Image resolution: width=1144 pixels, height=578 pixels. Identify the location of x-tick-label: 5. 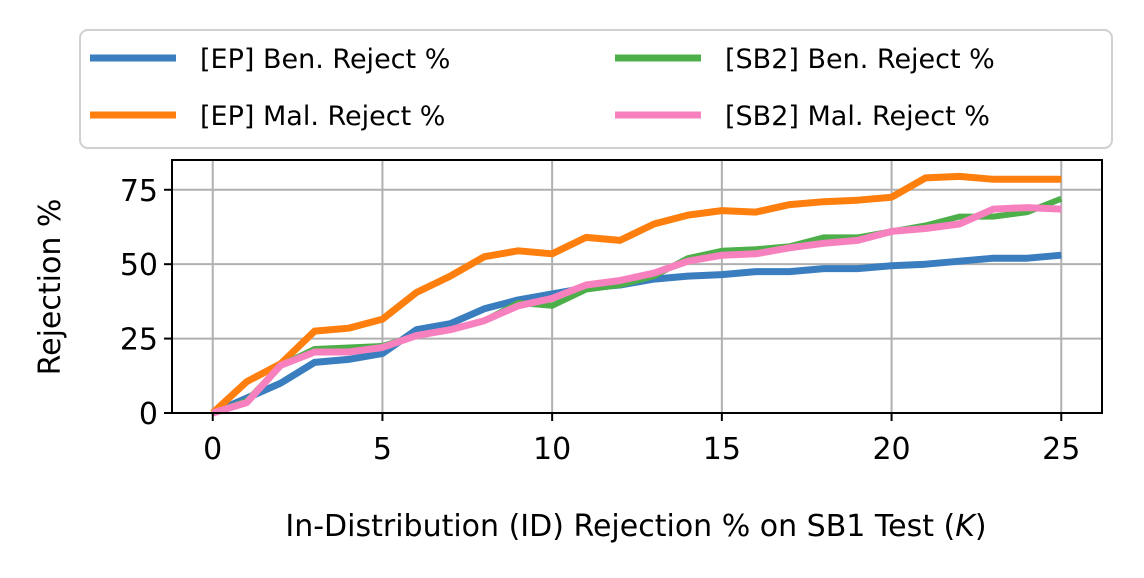
(382, 449).